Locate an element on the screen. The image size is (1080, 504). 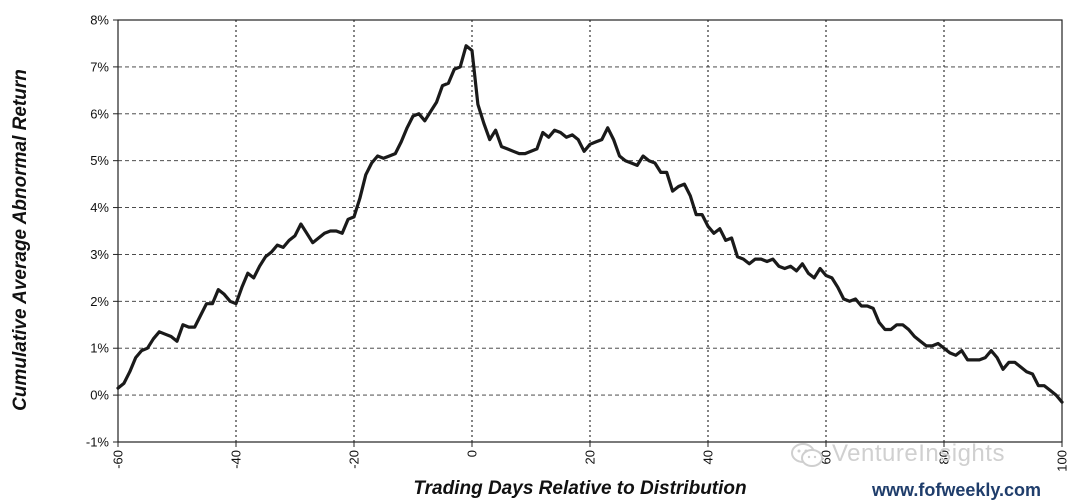
x-axis-title: Trading Days Relative to Distribution is located at coordinates (579, 488).